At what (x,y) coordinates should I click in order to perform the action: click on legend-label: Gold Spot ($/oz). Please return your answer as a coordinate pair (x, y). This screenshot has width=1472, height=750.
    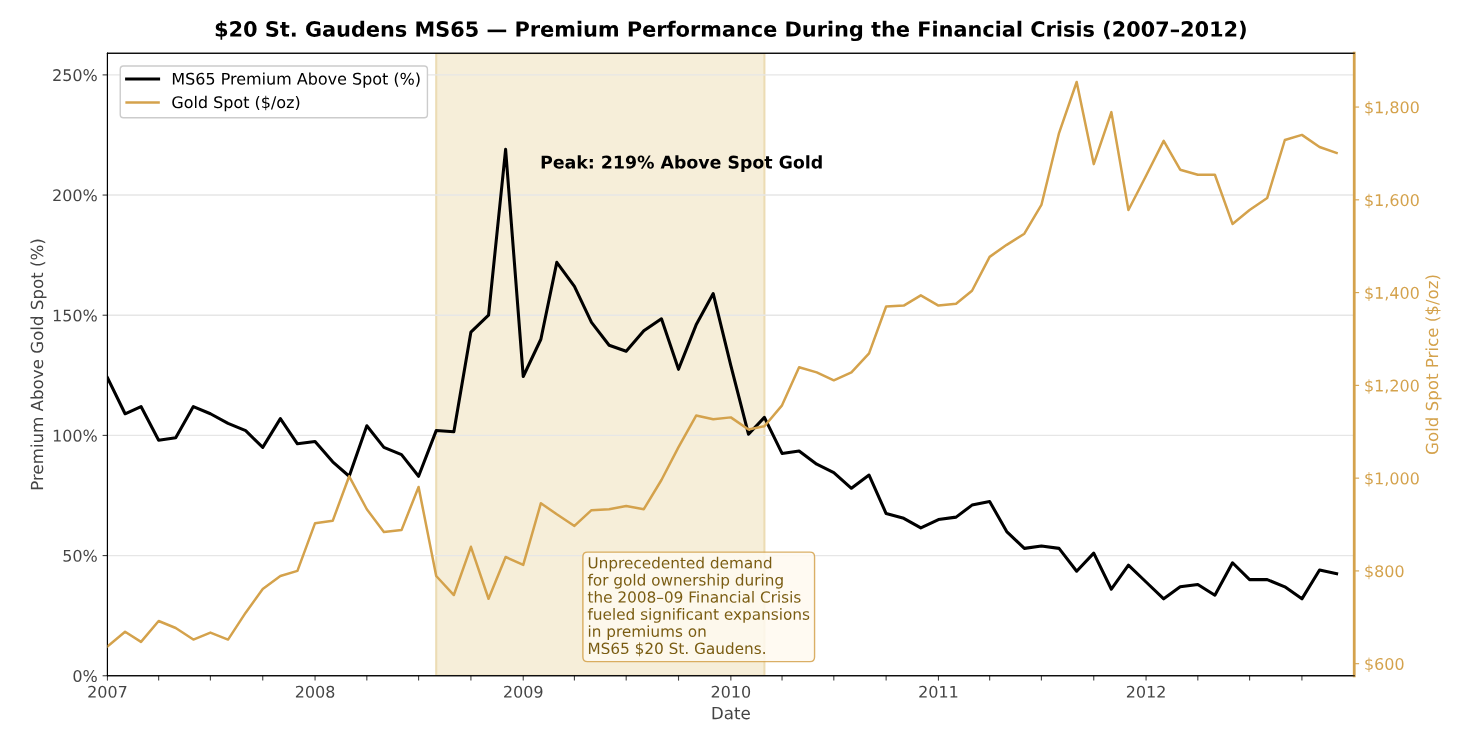
    Looking at the image, I should click on (236, 103).